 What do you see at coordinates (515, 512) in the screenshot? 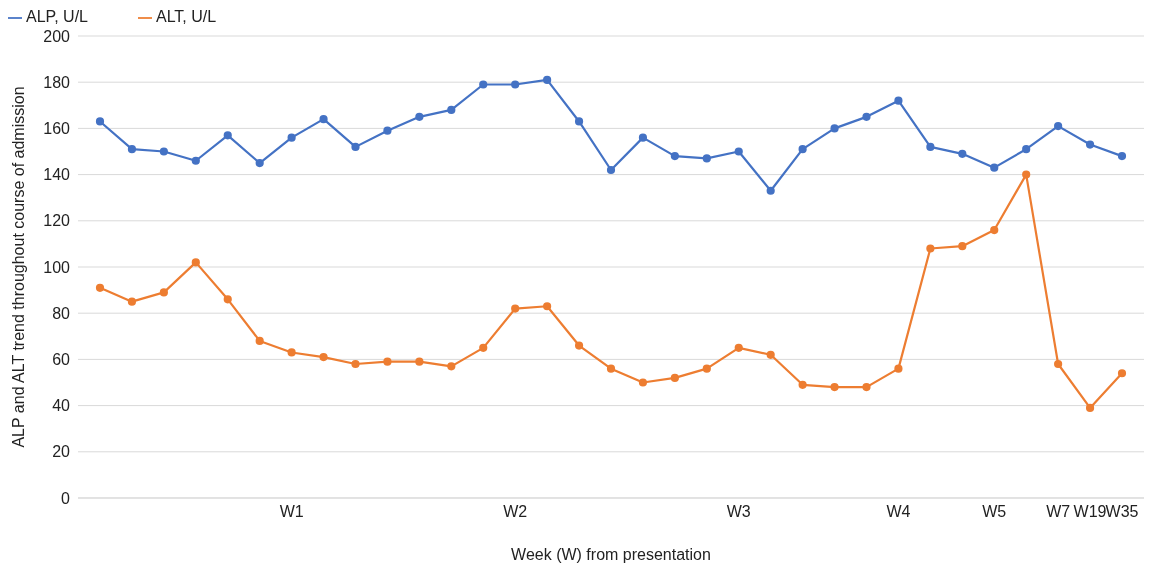
I see `x-tick-label: W2` at bounding box center [515, 512].